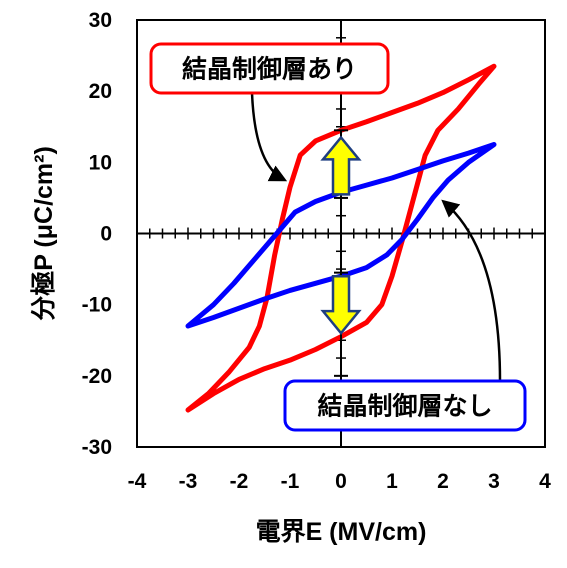 The width and height of the screenshot is (567, 568). Describe the element at coordinates (341, 165) in the screenshot. I see `up-arrow-icon` at that location.